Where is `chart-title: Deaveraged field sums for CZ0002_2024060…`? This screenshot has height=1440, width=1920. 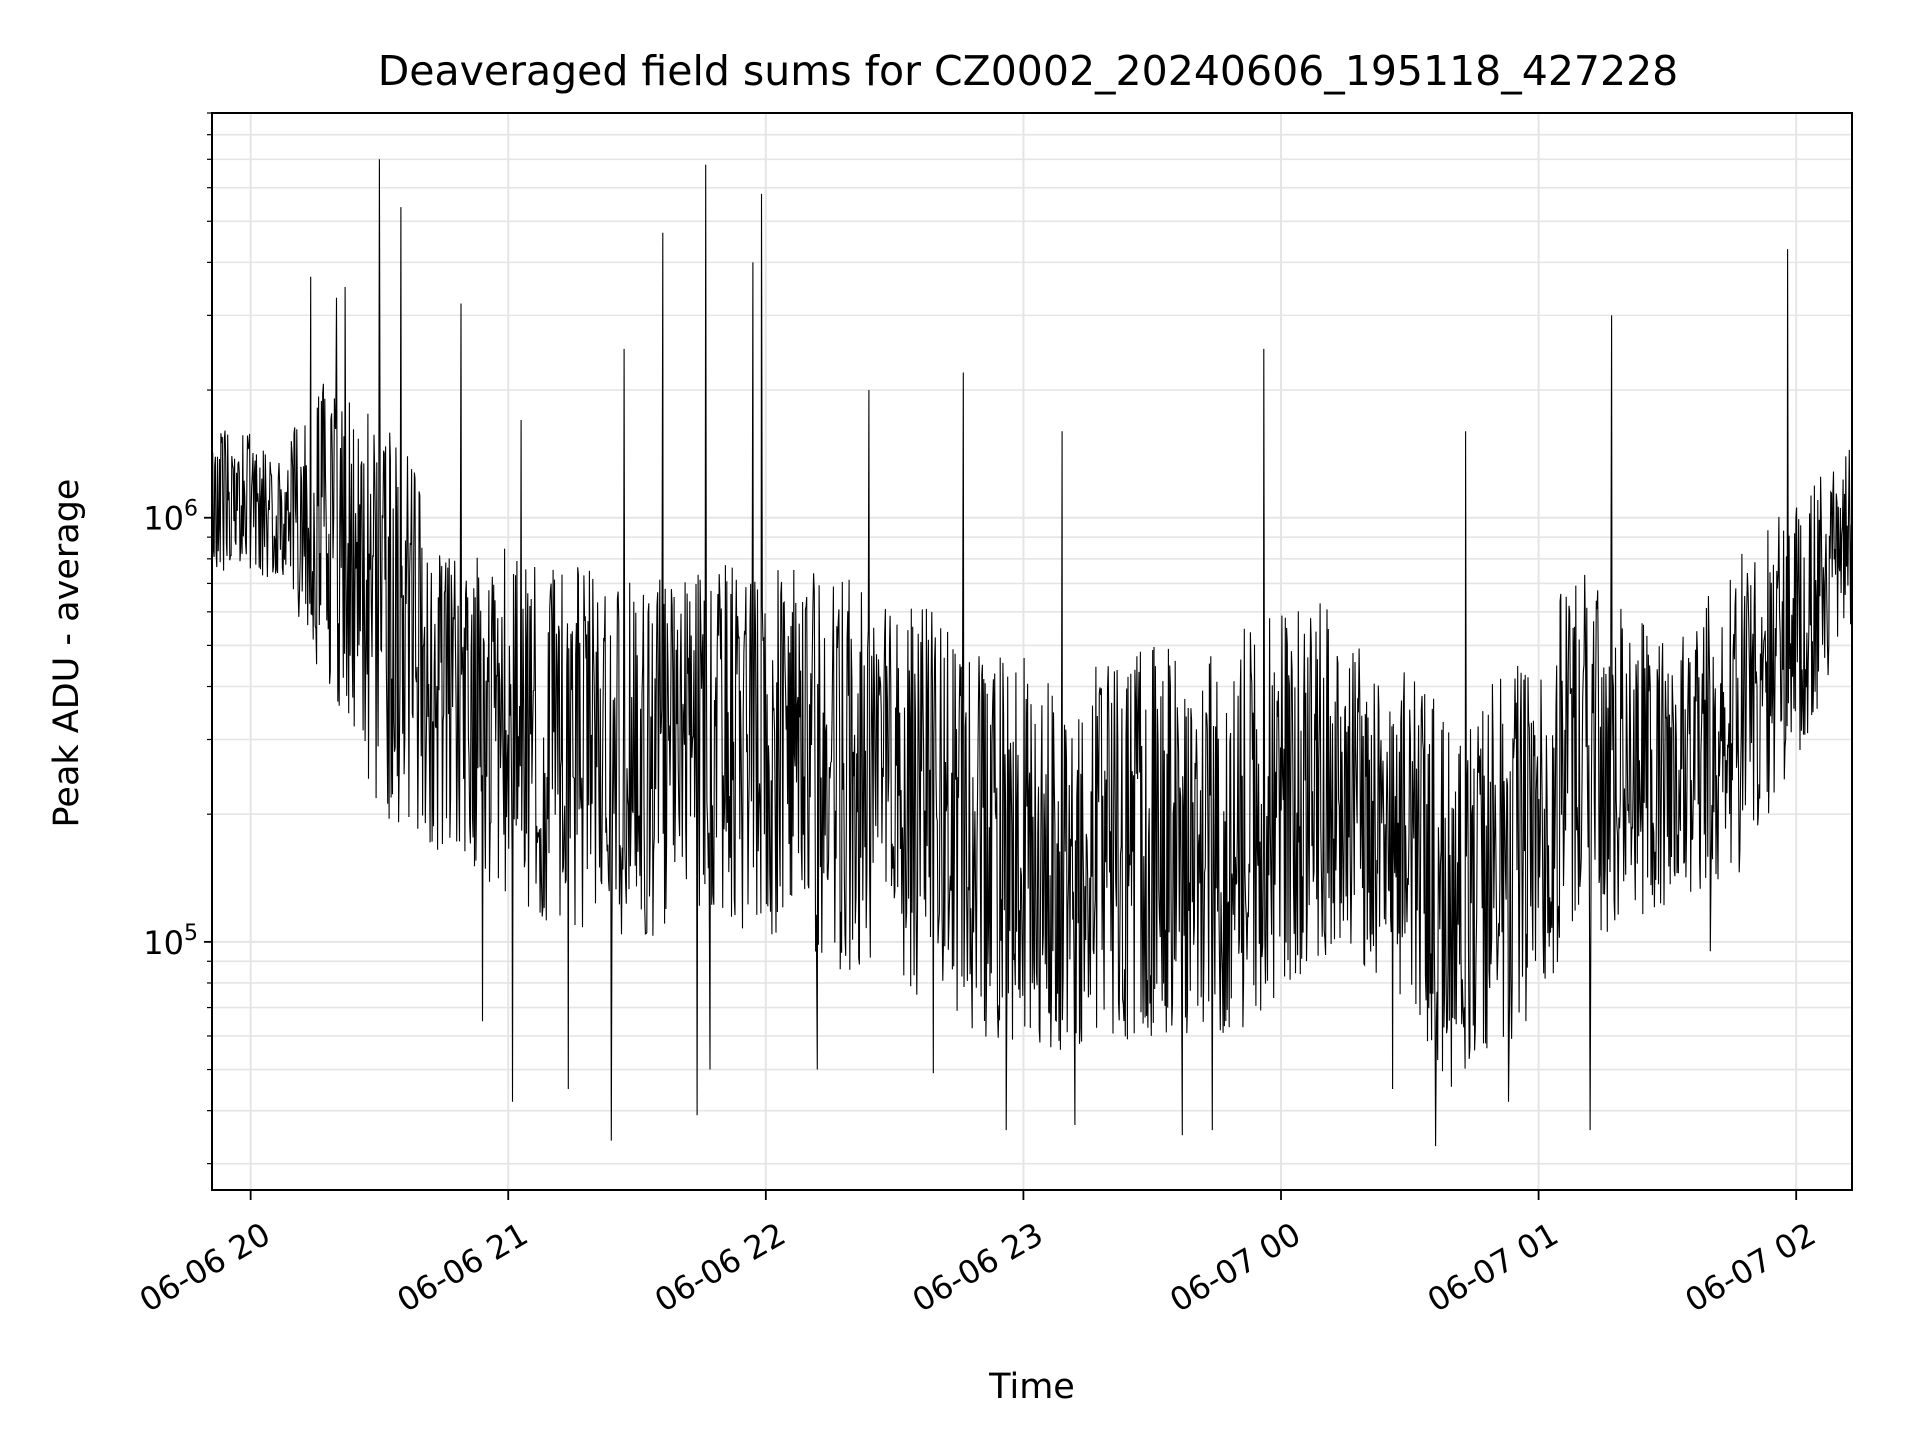
chart-title: Deaveraged field sums for CZ0002_2024060… is located at coordinates (1028, 71).